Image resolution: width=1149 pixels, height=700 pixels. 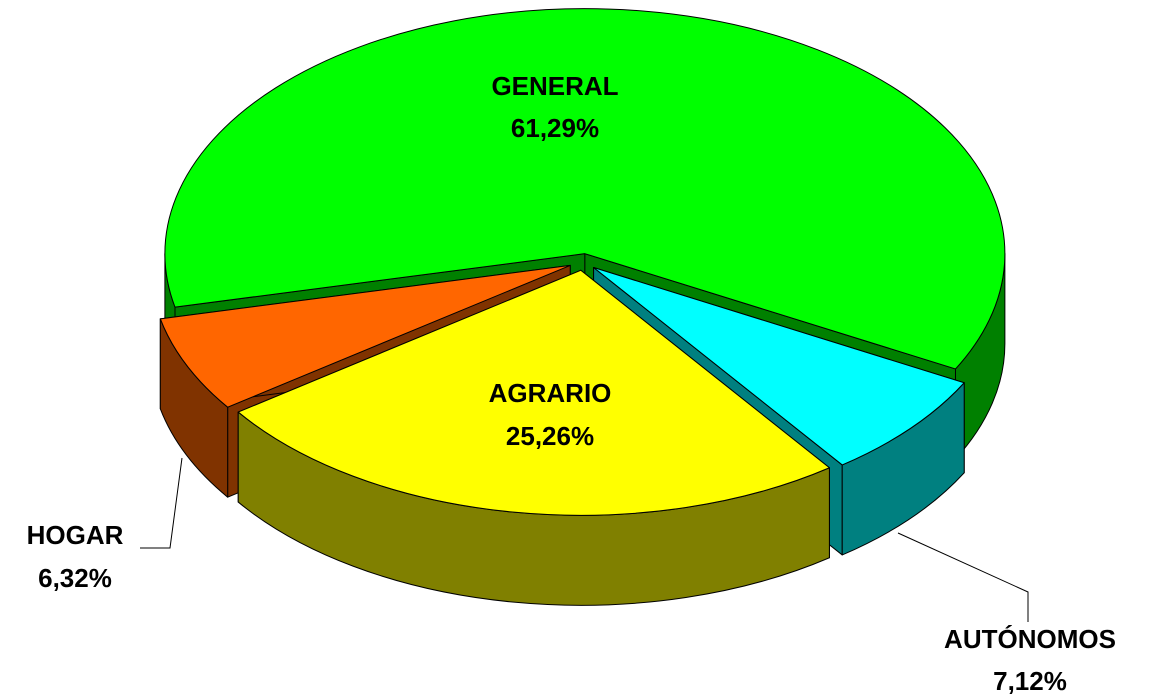 What do you see at coordinates (550, 436) in the screenshot?
I see `slice-value-label: 25,26%` at bounding box center [550, 436].